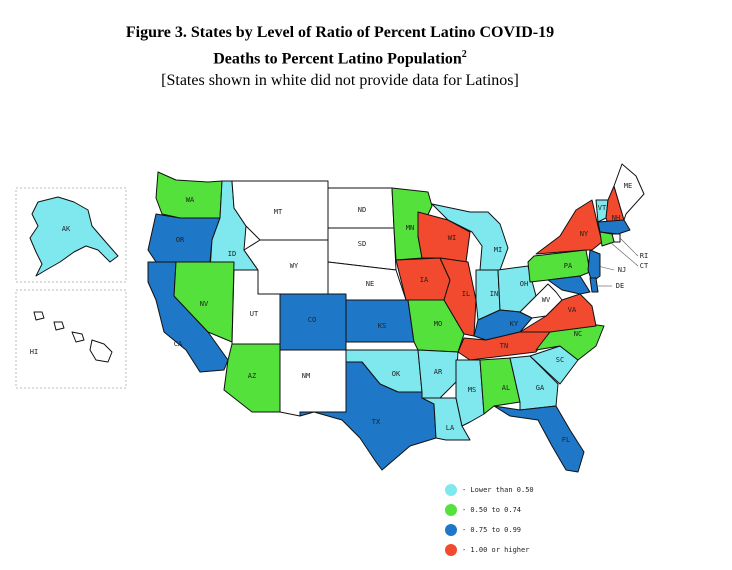 This screenshot has height=570, width=732. Describe the element at coordinates (370, 284) in the screenshot. I see `label-NE: NE` at that location.